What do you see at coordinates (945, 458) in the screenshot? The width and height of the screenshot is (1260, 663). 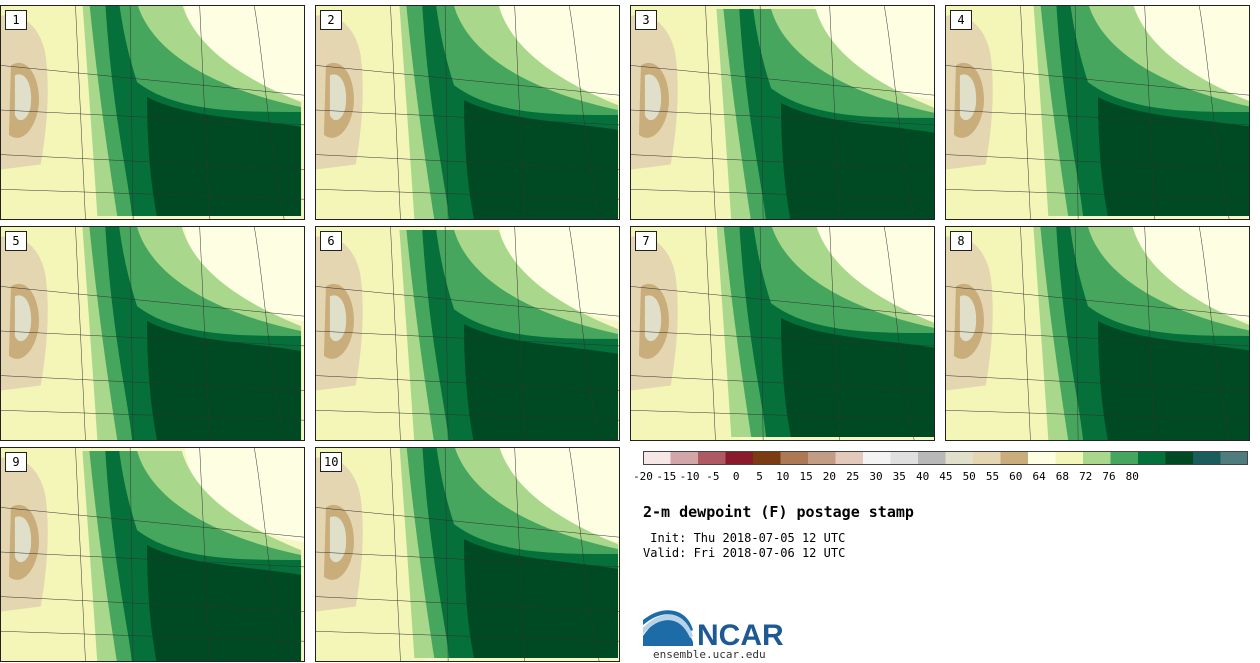 I see `colorbar` at bounding box center [945, 458].